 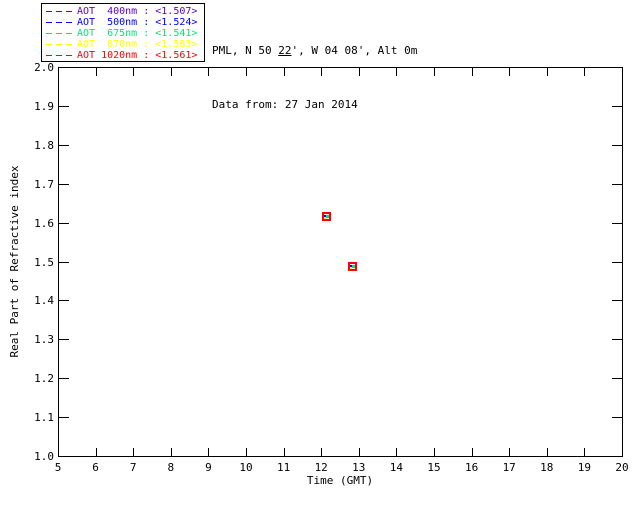 I want to click on header-location-suffix: ', W 04 08', Alt 0m, so click(x=354, y=50).